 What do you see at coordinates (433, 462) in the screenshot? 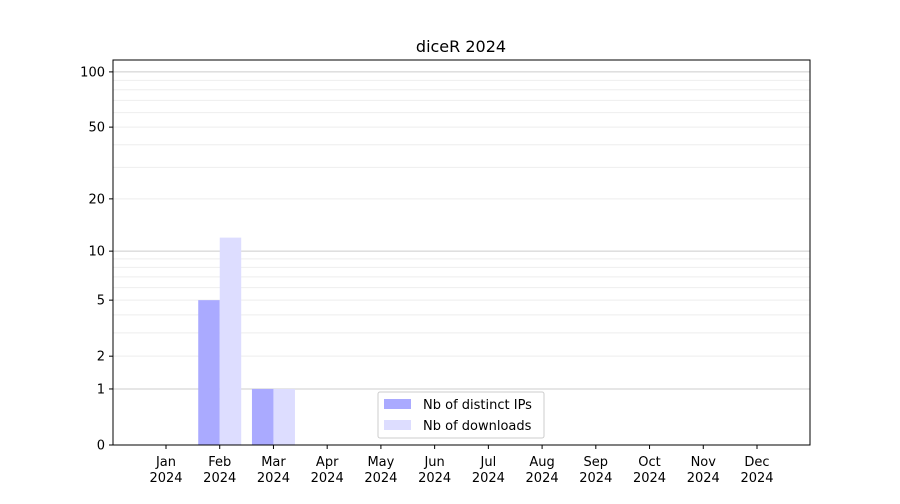
I see `x-tick-label: Jun` at bounding box center [433, 462].